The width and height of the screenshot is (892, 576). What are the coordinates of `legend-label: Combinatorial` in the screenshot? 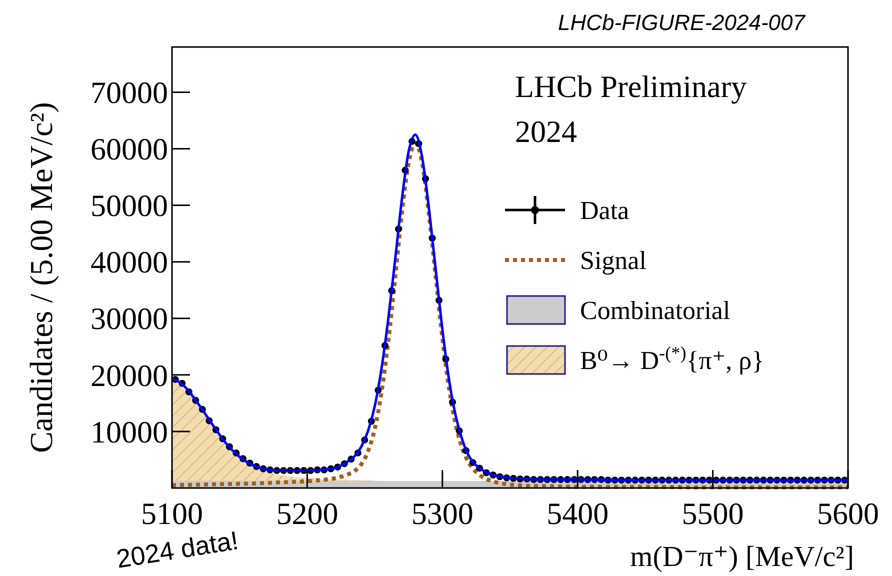 It's located at (655, 311).